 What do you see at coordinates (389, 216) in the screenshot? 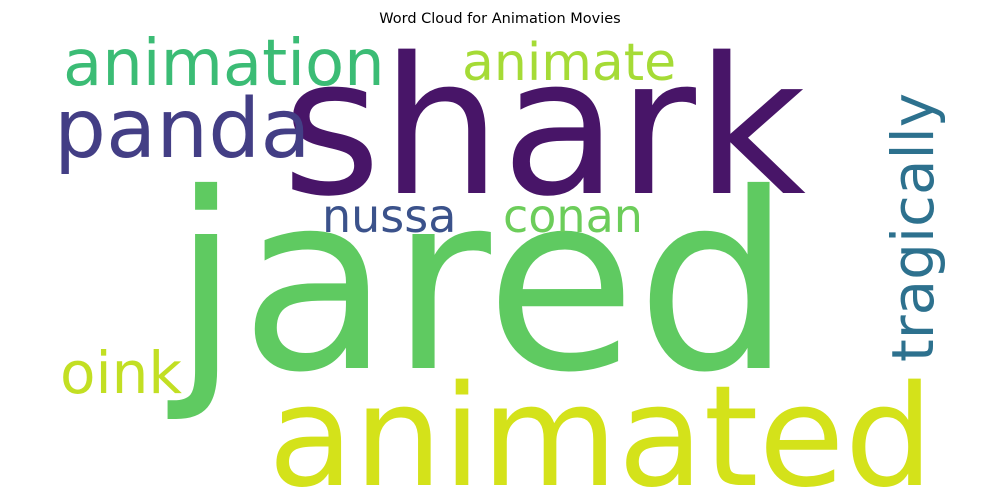
I see `word-nussa: nussa` at bounding box center [389, 216].